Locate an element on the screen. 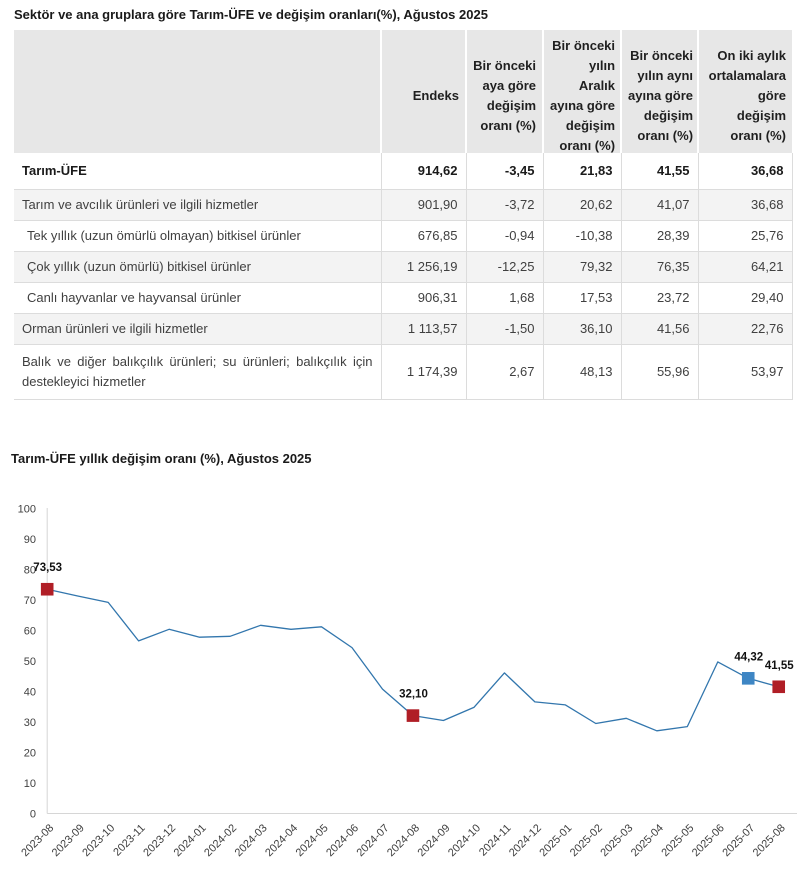  column-header-text: Bir önceki aya göre değişim oranı (%) is located at coordinates (504, 95).